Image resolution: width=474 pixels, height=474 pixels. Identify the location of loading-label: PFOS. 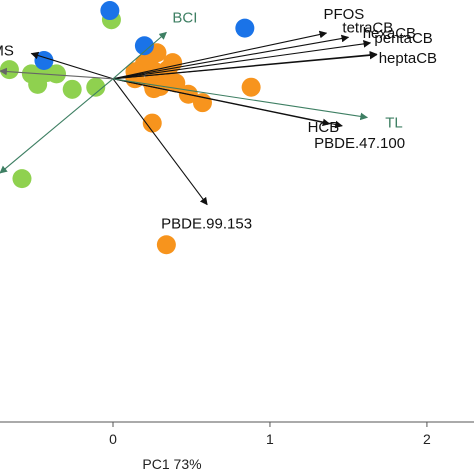
(343, 14).